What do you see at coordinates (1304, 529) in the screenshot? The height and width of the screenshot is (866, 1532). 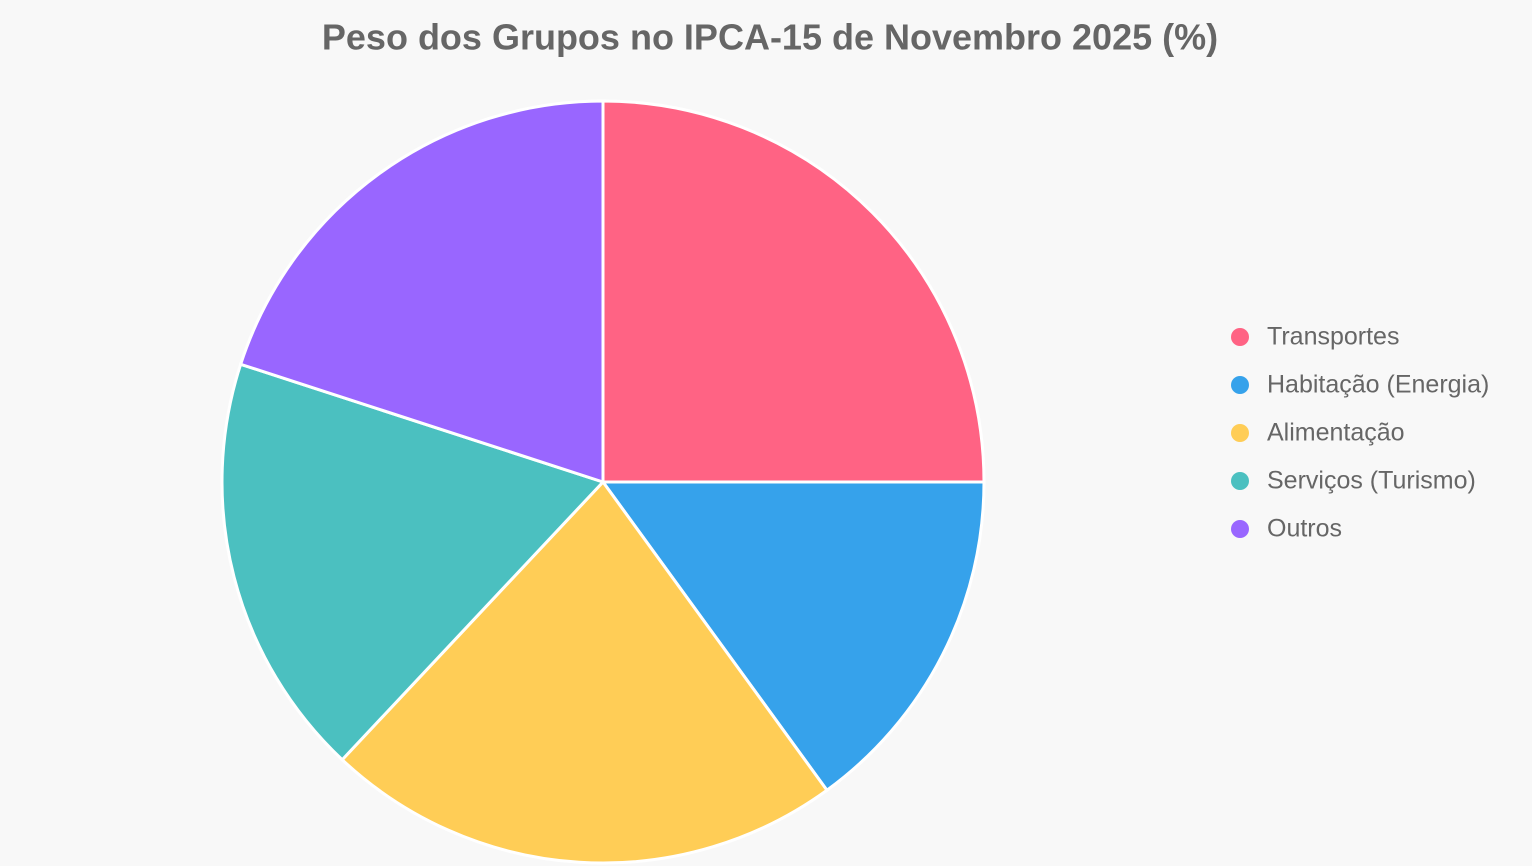 I see `legend-label: Outros` at bounding box center [1304, 529].